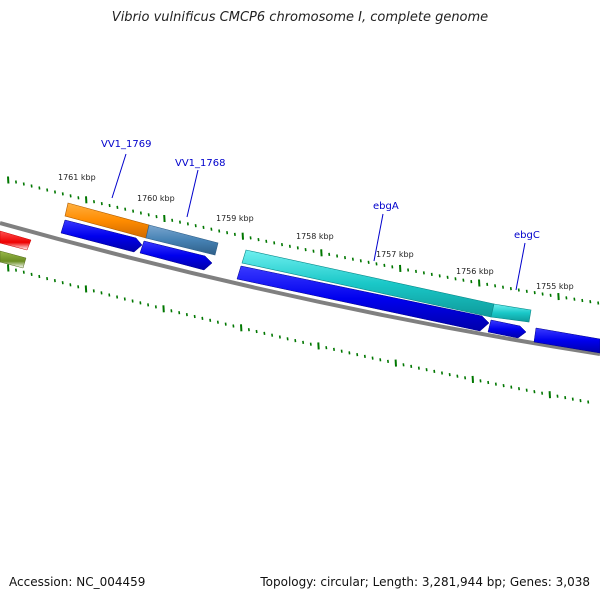 This screenshot has width=600, height=600. Describe the element at coordinates (77, 177) in the screenshot. I see `scale-label: 1761 kbp` at that location.